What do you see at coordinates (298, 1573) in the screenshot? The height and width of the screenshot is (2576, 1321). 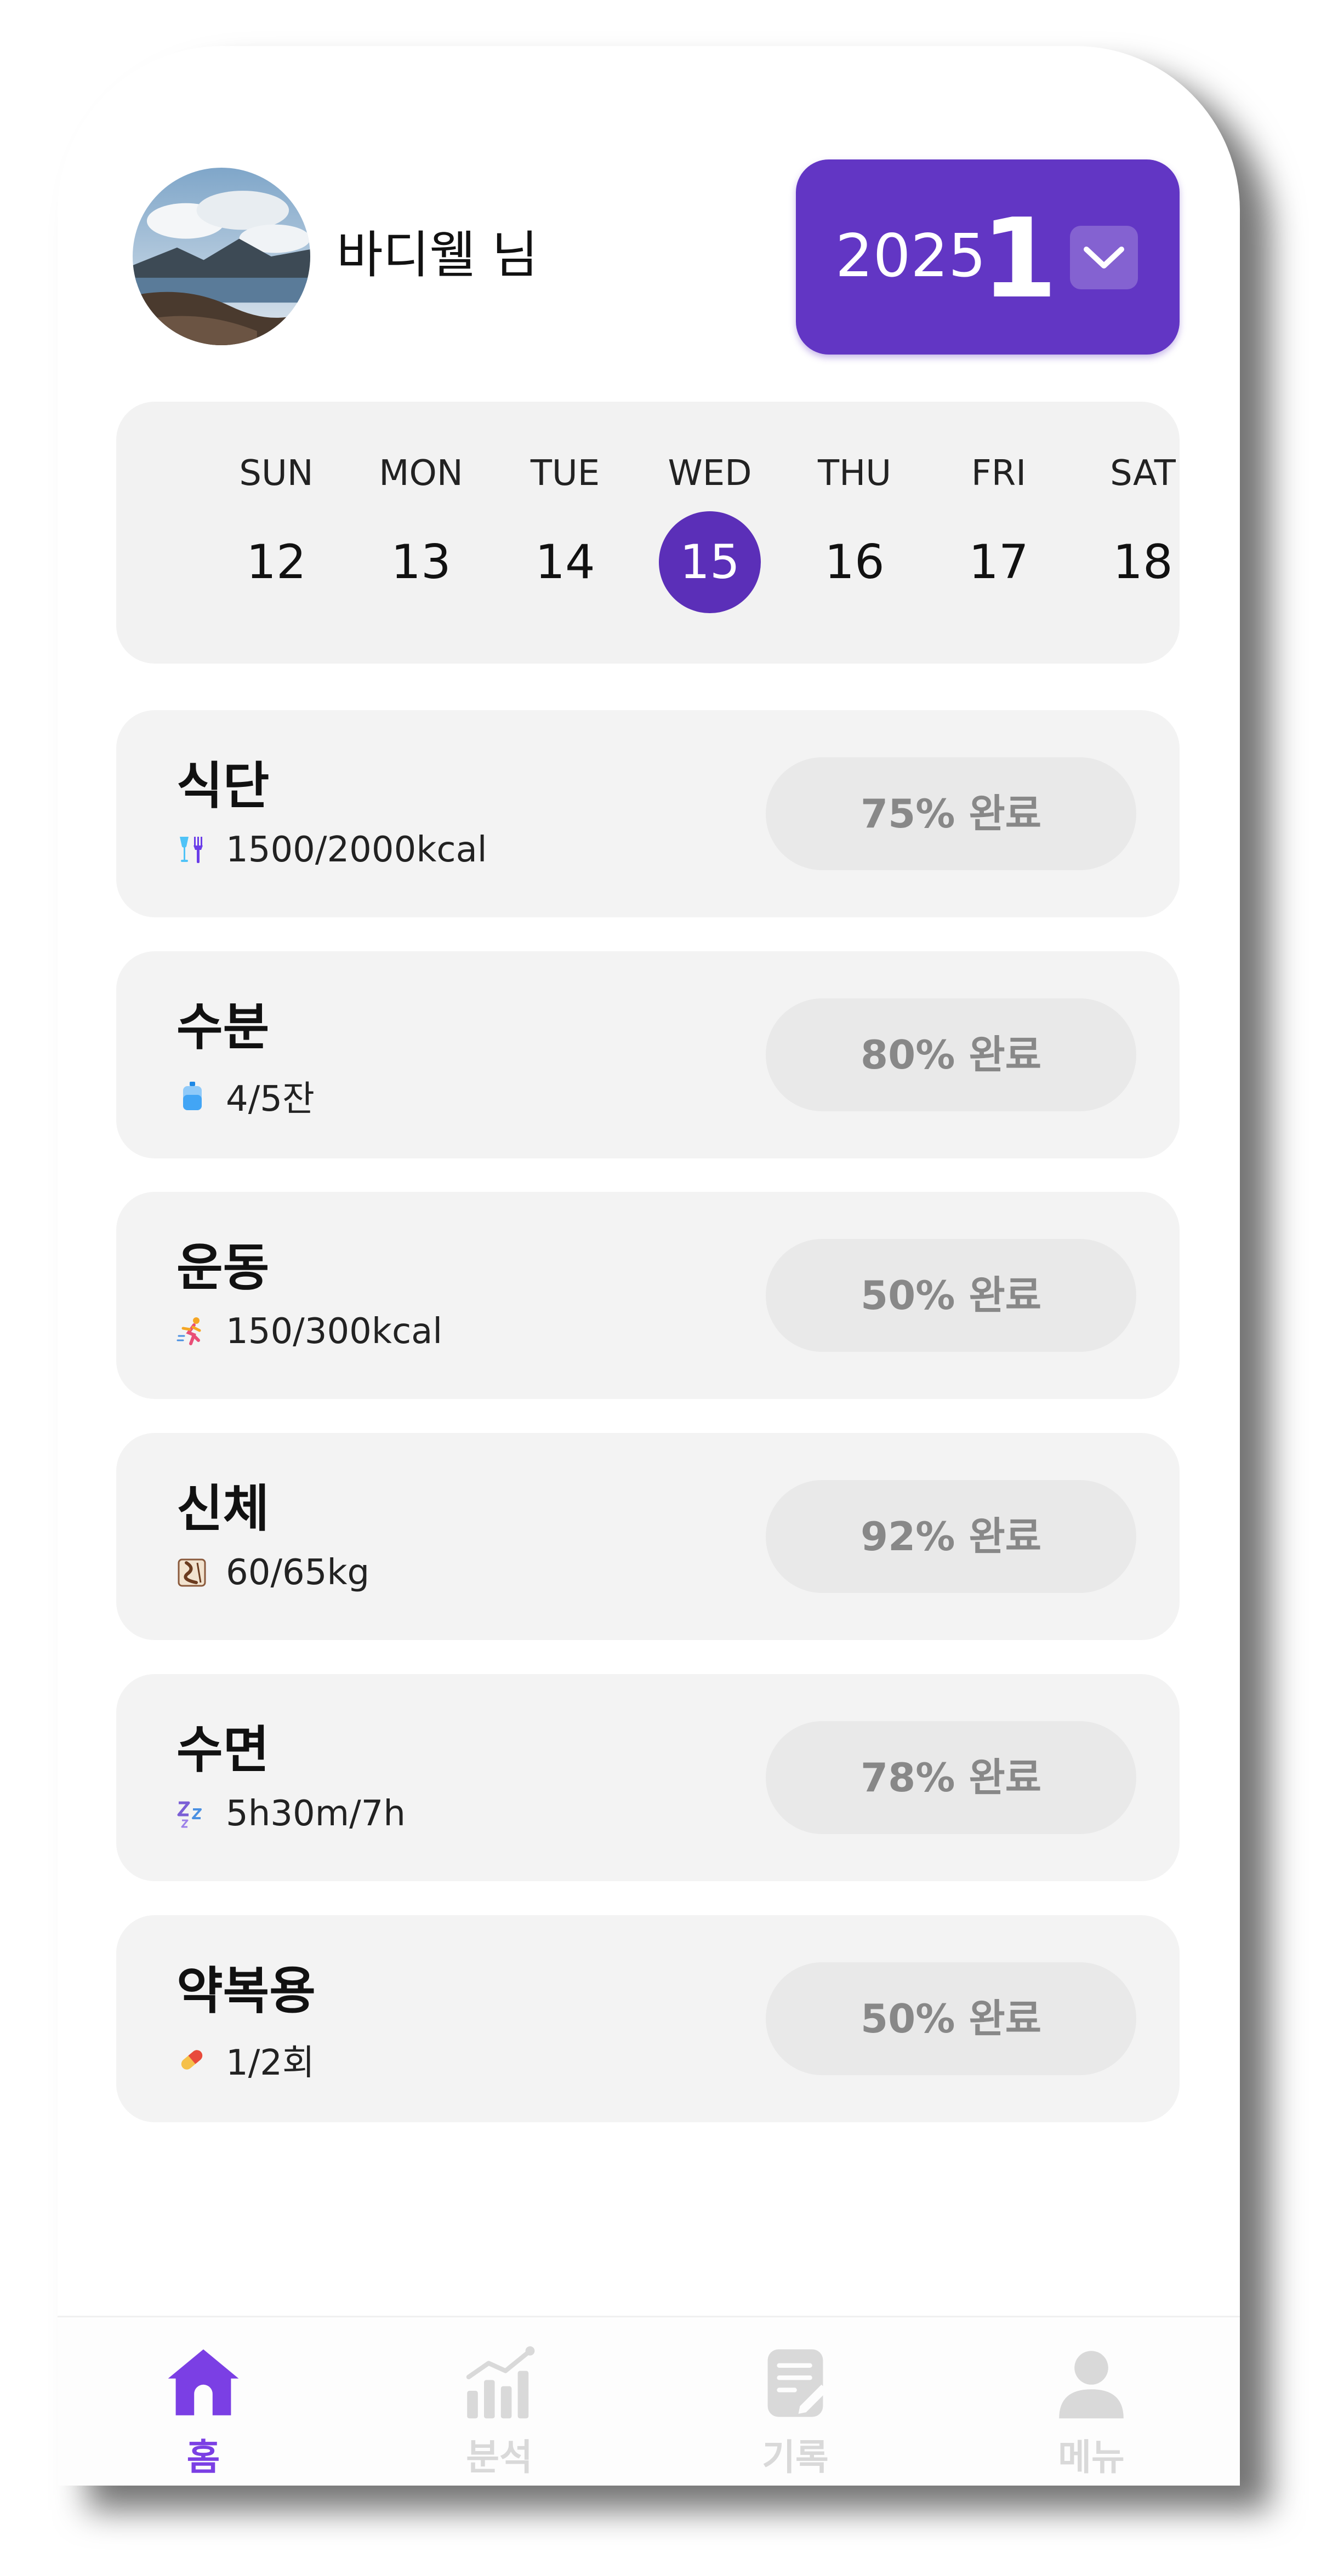 I see `card-value: 60/65kg` at bounding box center [298, 1573].